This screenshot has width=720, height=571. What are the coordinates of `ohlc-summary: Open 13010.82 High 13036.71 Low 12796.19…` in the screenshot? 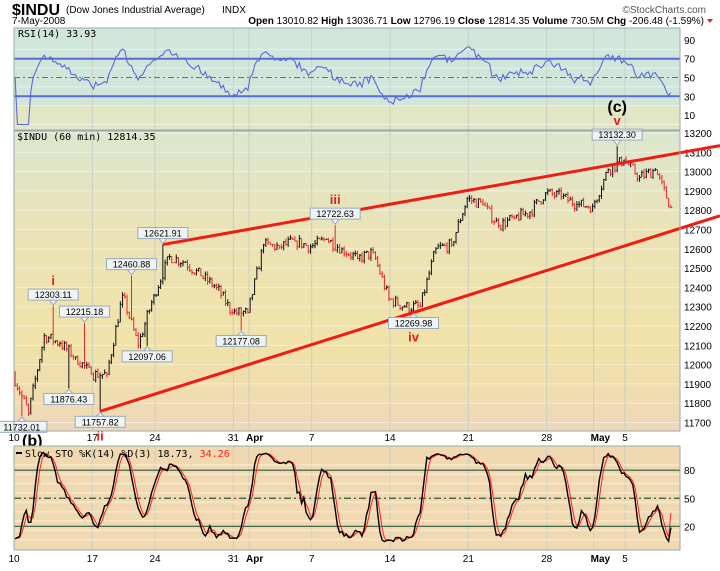 It's located at (476, 21).